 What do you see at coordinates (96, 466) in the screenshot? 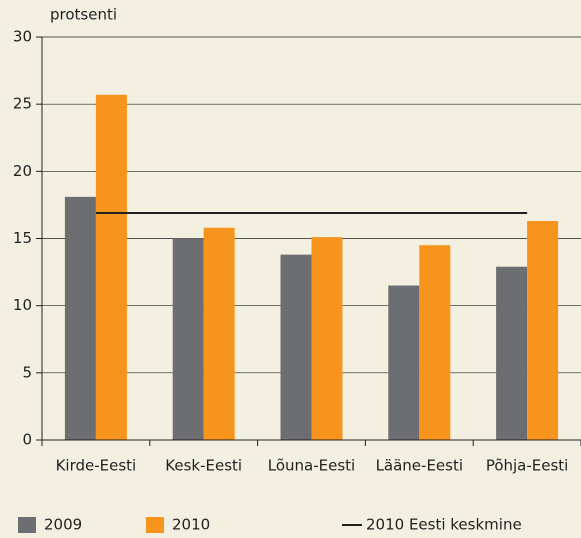
I see `x-tick-label: Kirde-Eesti` at bounding box center [96, 466].